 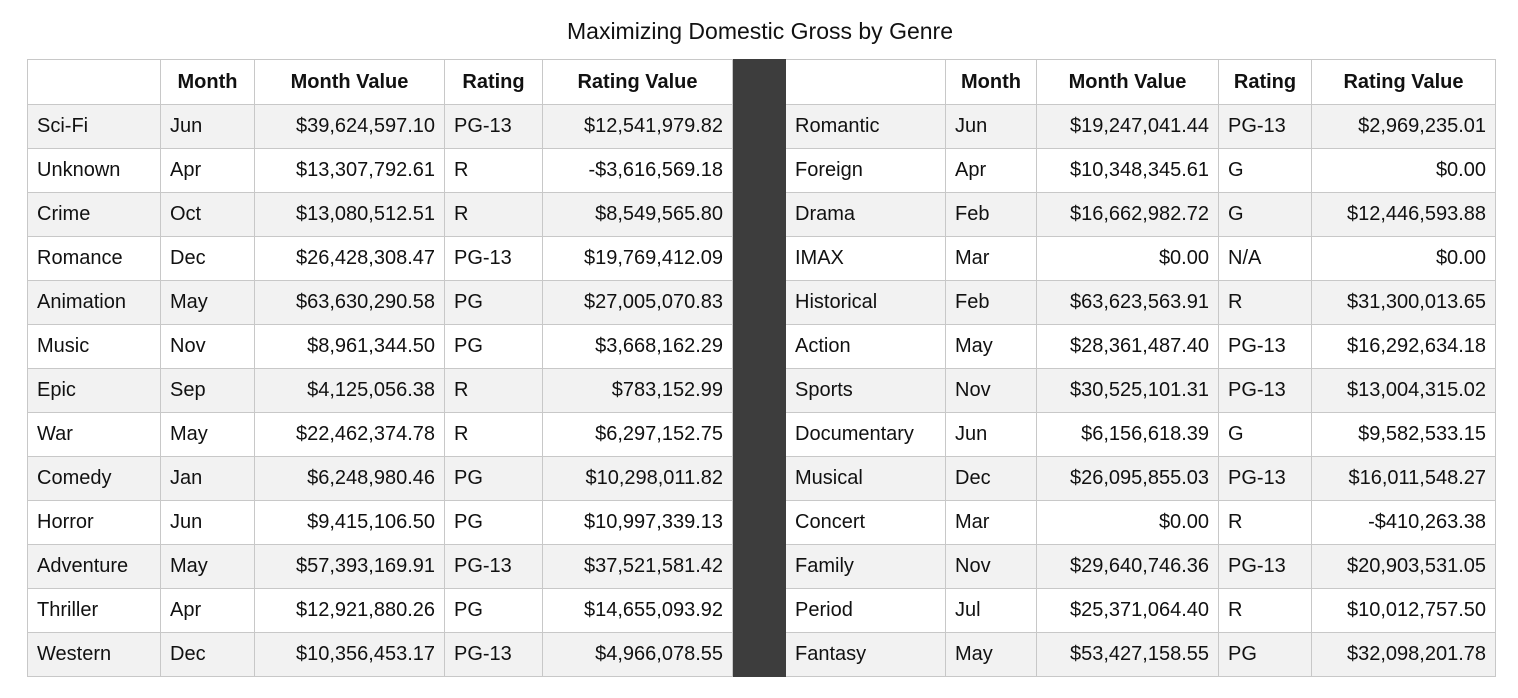 What do you see at coordinates (349, 522) in the screenshot?
I see `left-month-value-cell: $9,415,106.50` at bounding box center [349, 522].